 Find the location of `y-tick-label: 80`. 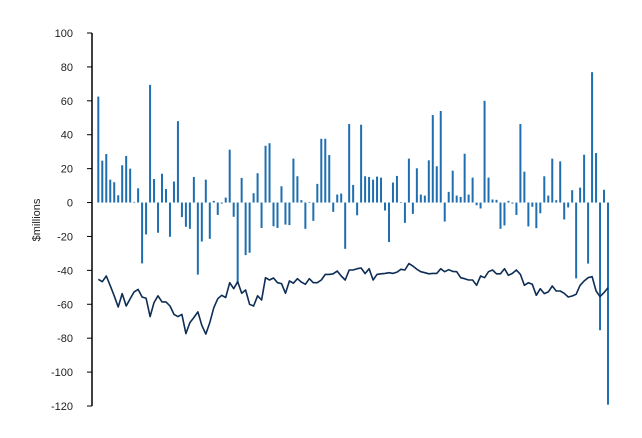

y-tick-label: 80 is located at coordinates (67, 68).